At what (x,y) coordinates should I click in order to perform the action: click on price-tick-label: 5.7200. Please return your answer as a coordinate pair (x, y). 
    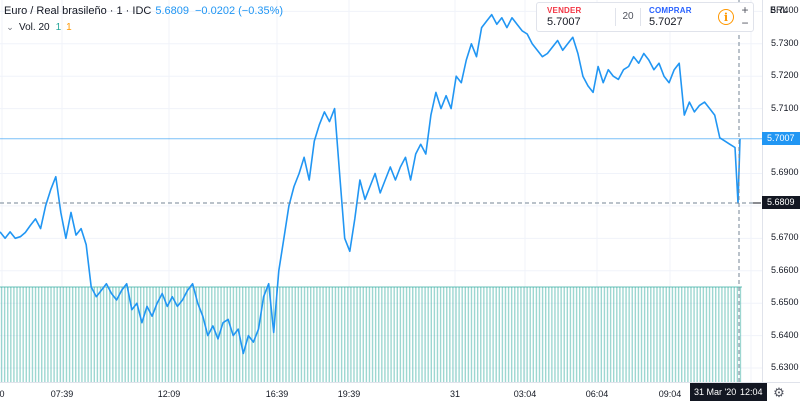
    Looking at the image, I should click on (785, 75).